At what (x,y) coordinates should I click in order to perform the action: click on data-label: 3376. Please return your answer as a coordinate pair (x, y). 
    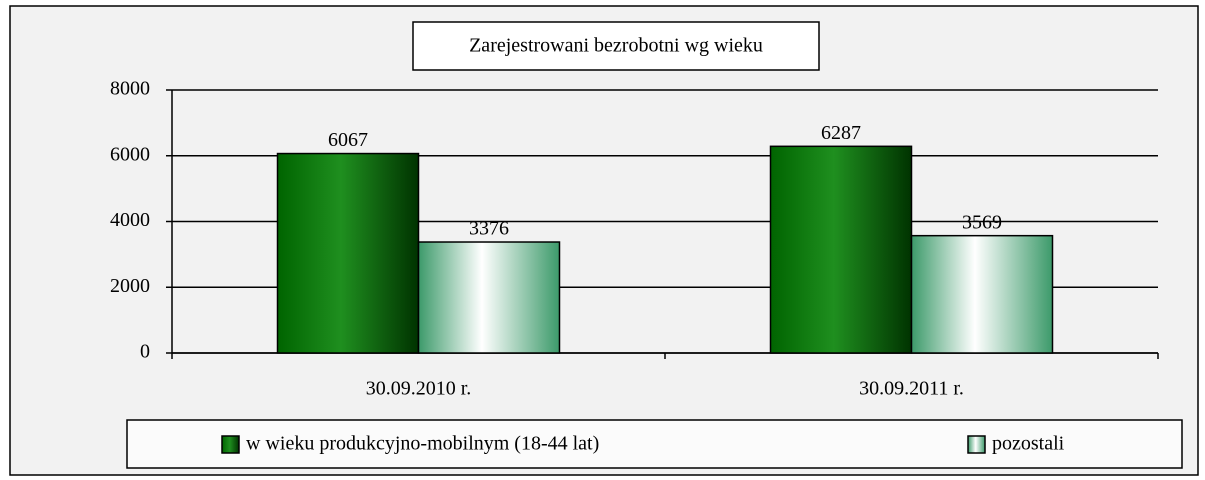
    Looking at the image, I should click on (489, 229).